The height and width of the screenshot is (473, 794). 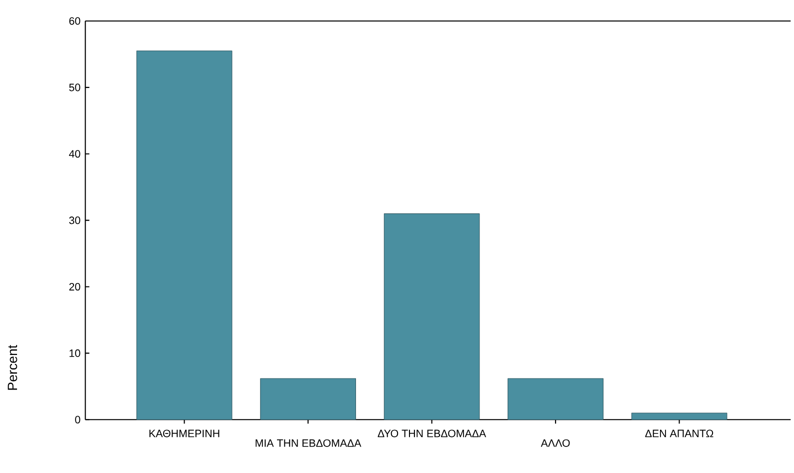 I want to click on y-tick-label: 30, so click(x=74, y=220).